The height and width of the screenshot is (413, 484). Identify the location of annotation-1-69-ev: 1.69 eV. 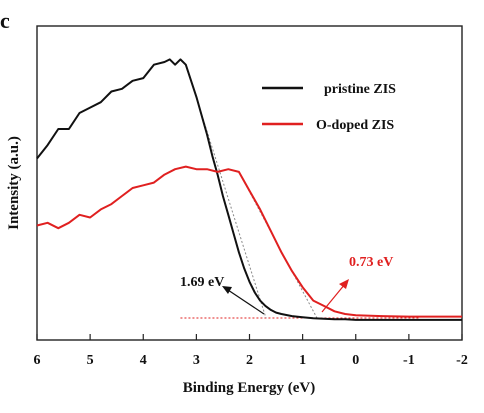
(202, 282).